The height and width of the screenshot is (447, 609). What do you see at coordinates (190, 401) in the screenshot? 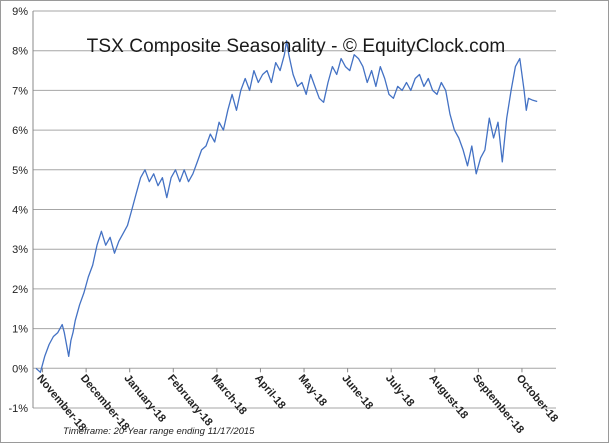
I see `x-tick-label: February-18` at bounding box center [190, 401].